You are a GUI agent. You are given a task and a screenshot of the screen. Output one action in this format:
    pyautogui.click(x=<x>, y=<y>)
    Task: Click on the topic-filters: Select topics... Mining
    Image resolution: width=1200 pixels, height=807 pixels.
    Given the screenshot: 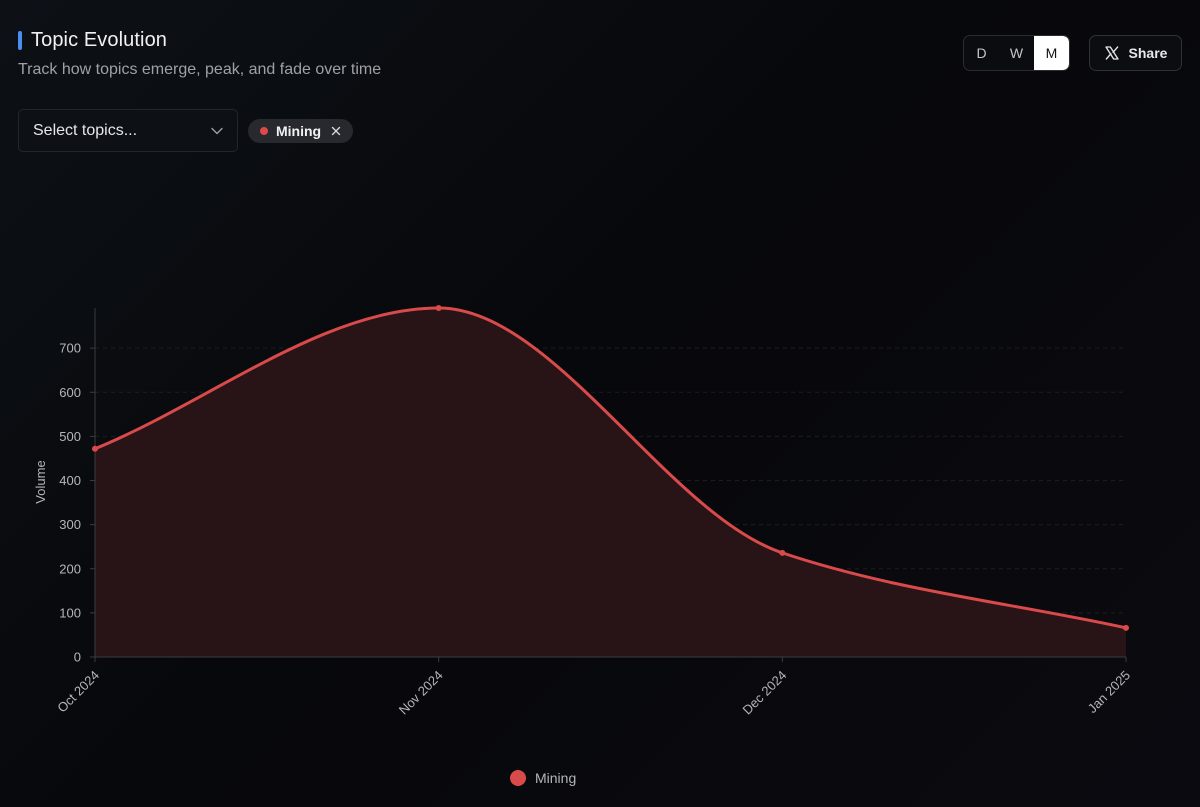 What is the action you would take?
    pyautogui.click(x=186, y=130)
    